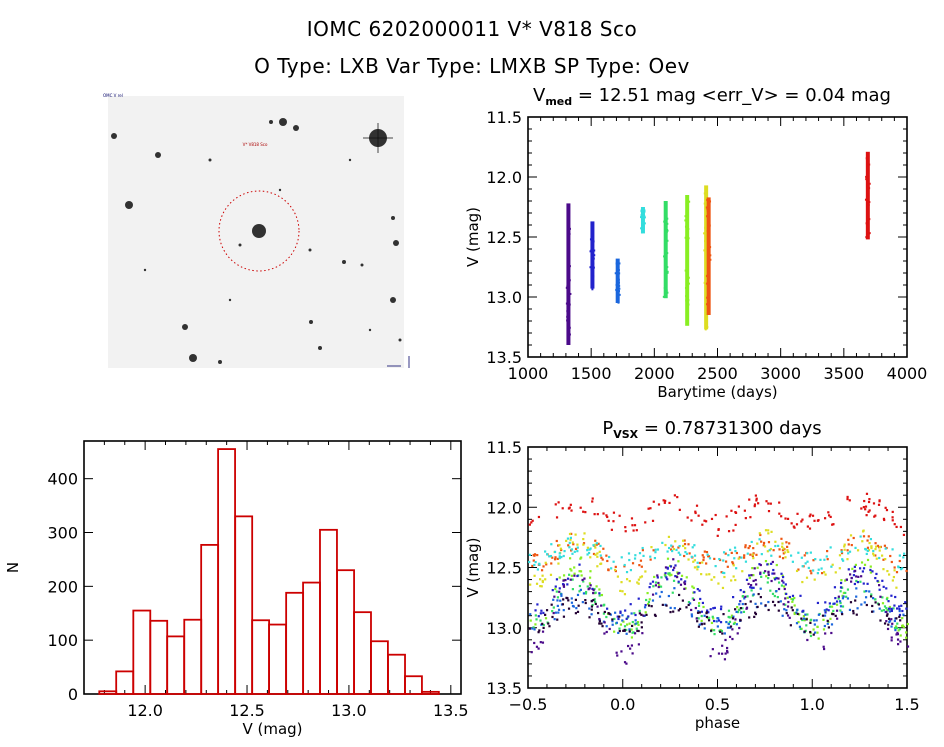 This screenshot has height=747, width=944. I want to click on x-tick-label: 2000, so click(654, 373).